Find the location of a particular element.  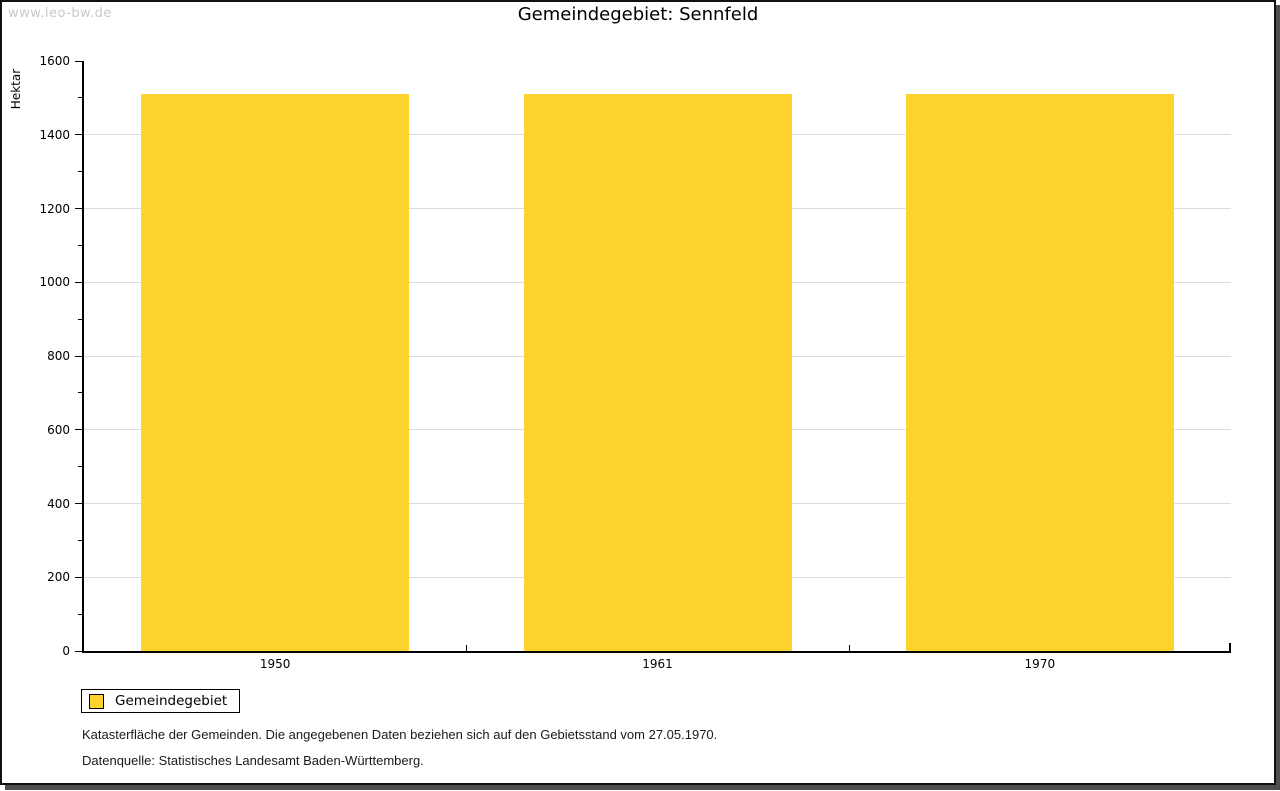

y-axis-tick-label: 800 is located at coordinates (58, 356).